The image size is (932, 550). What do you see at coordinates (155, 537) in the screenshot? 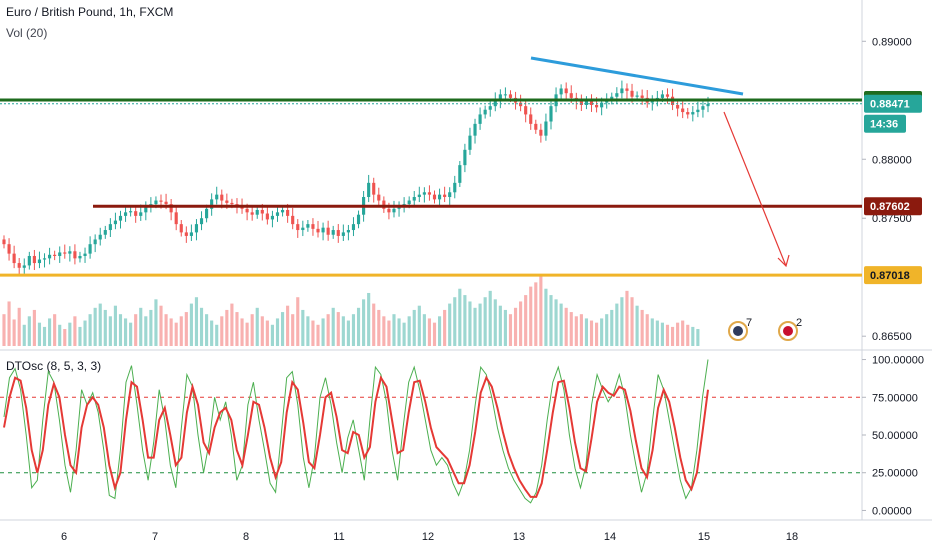
I see `time-tick-label: 7` at bounding box center [155, 537].